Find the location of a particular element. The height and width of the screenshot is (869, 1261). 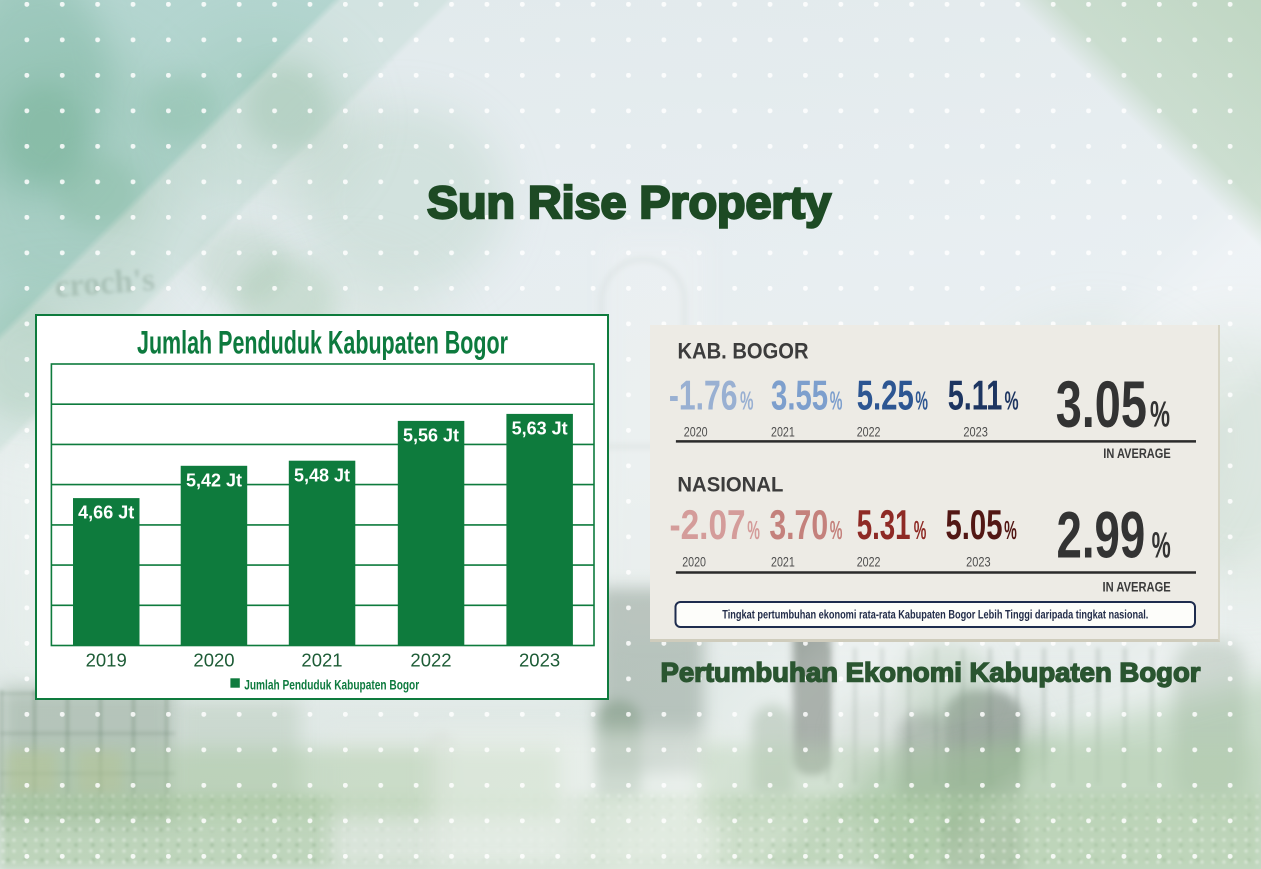

svg-text: 5,63 Jt is located at coordinates (540, 429).